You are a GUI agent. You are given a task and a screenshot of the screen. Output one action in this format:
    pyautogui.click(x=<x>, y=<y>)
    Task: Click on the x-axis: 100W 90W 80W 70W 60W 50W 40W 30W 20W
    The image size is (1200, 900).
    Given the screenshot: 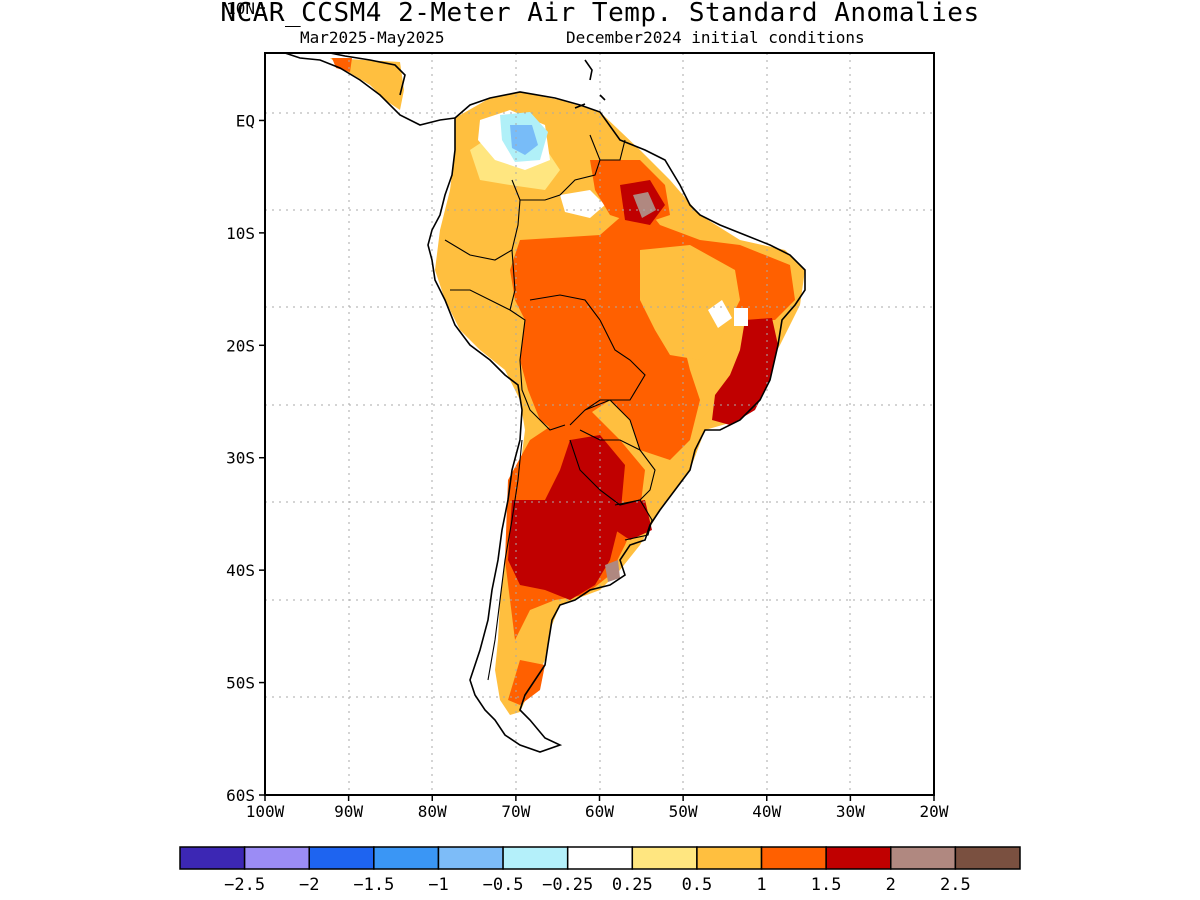 What is the action you would take?
    pyautogui.click(x=597, y=808)
    